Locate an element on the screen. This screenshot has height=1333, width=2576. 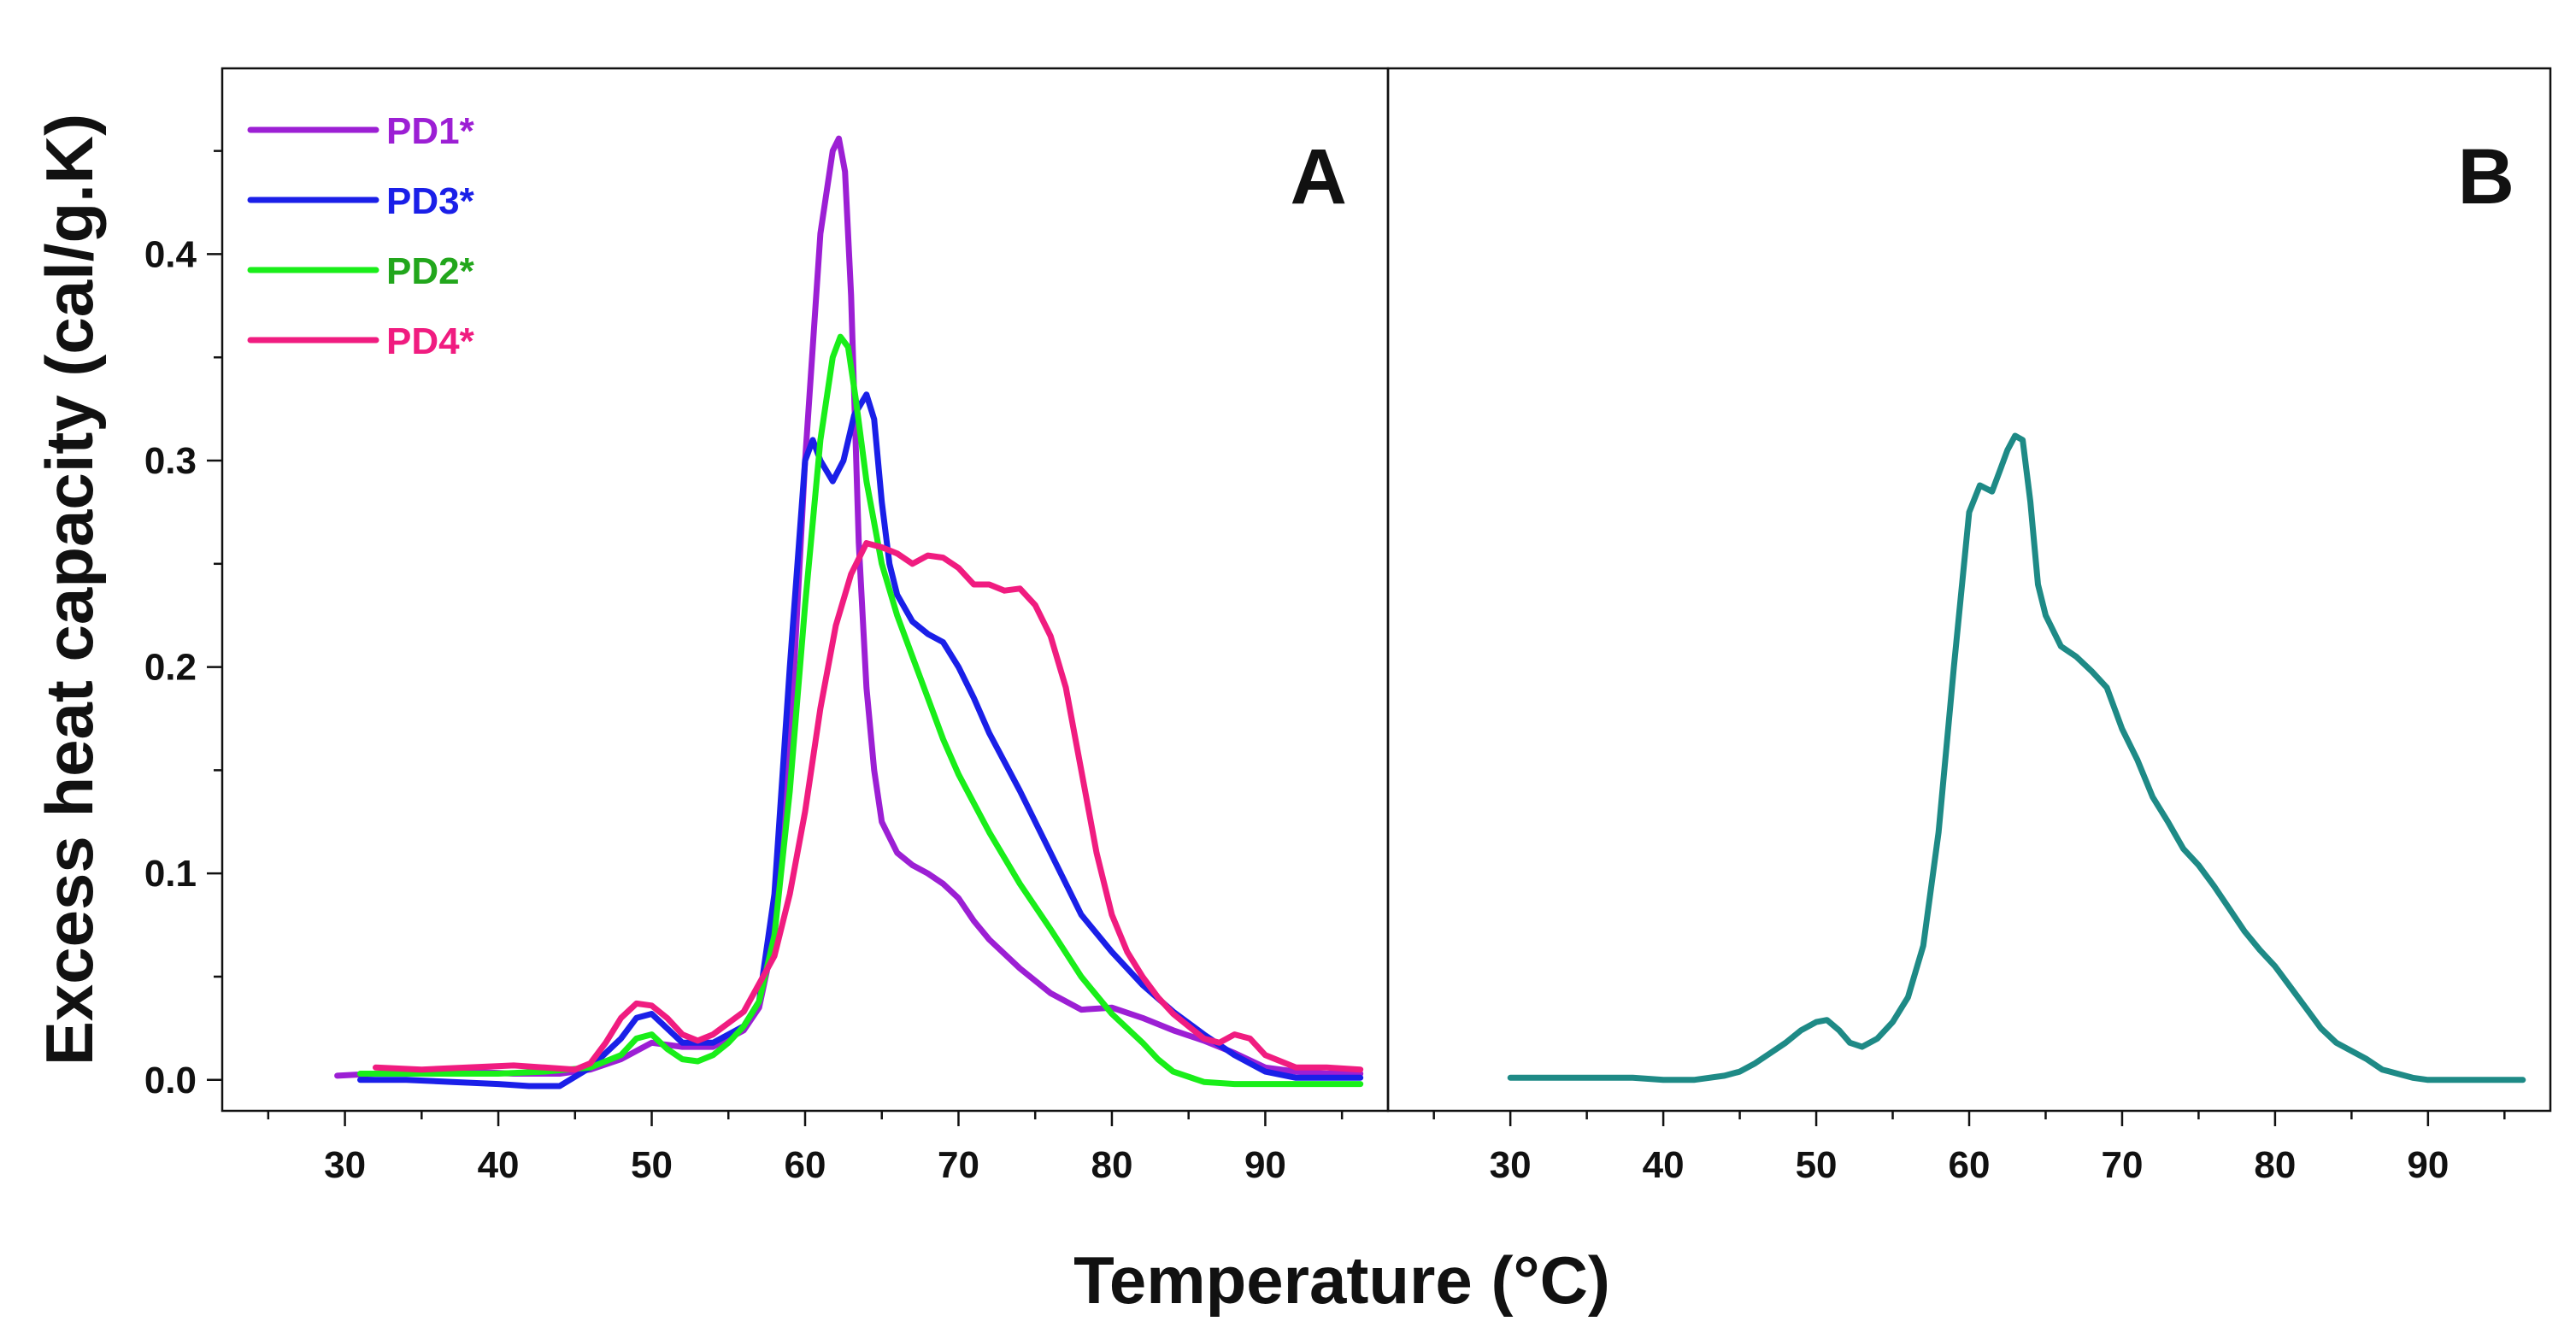
y-tick-label: 0.2 is located at coordinates (170, 668).